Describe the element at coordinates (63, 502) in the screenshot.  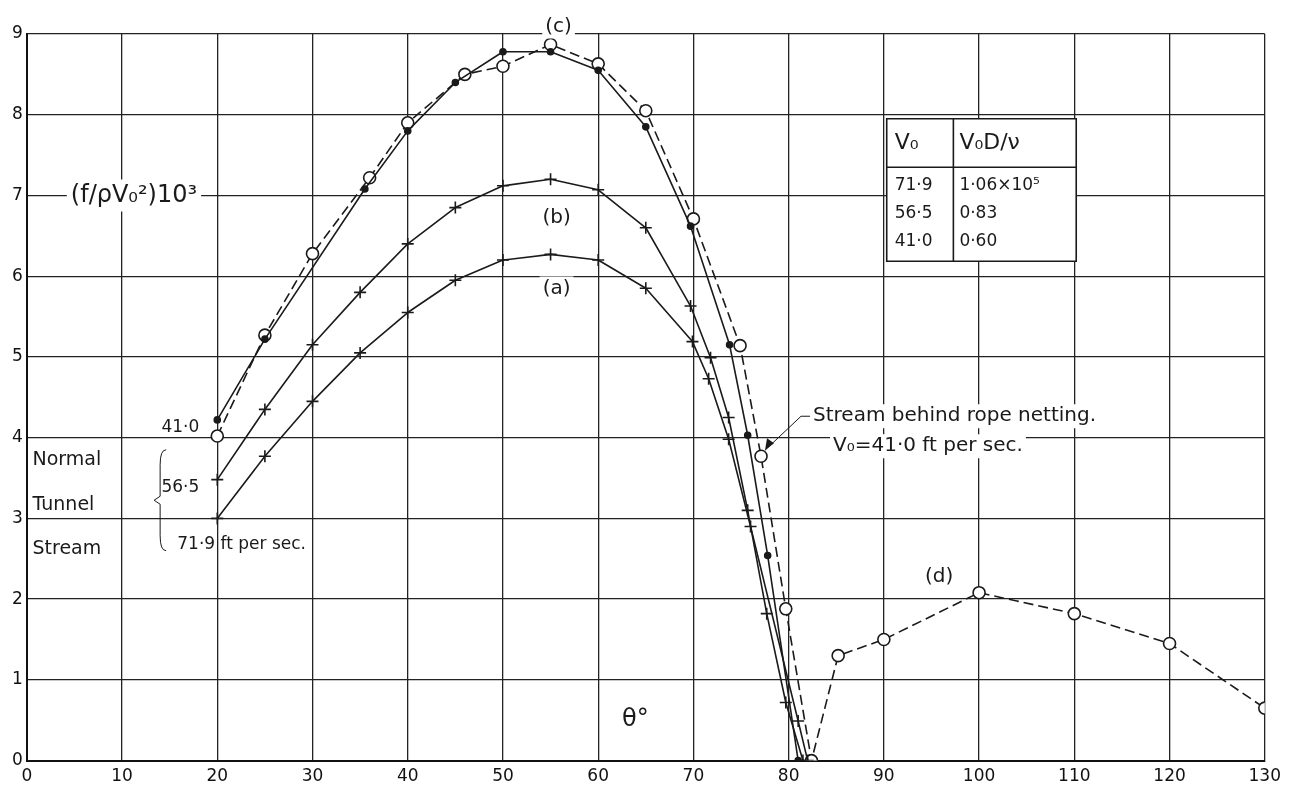
I see `annotation: Tunnel` at that location.